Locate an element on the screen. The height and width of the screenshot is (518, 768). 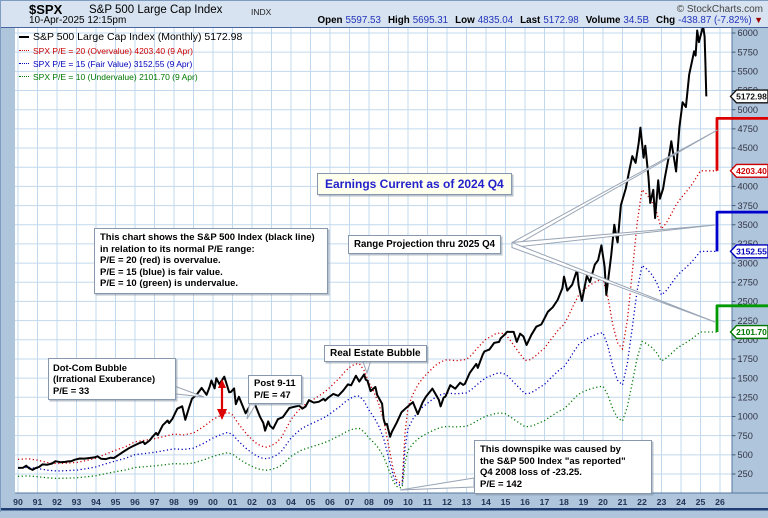
price-tag-label: 5172.98 is located at coordinates (751, 97).